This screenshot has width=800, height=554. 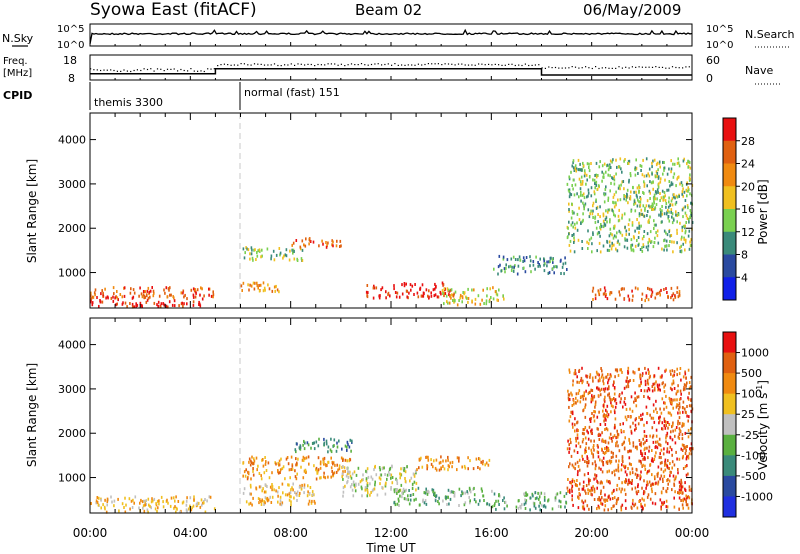 What do you see at coordinates (190, 533) in the screenshot?
I see `time-tick-label: 04:00` at bounding box center [190, 533].